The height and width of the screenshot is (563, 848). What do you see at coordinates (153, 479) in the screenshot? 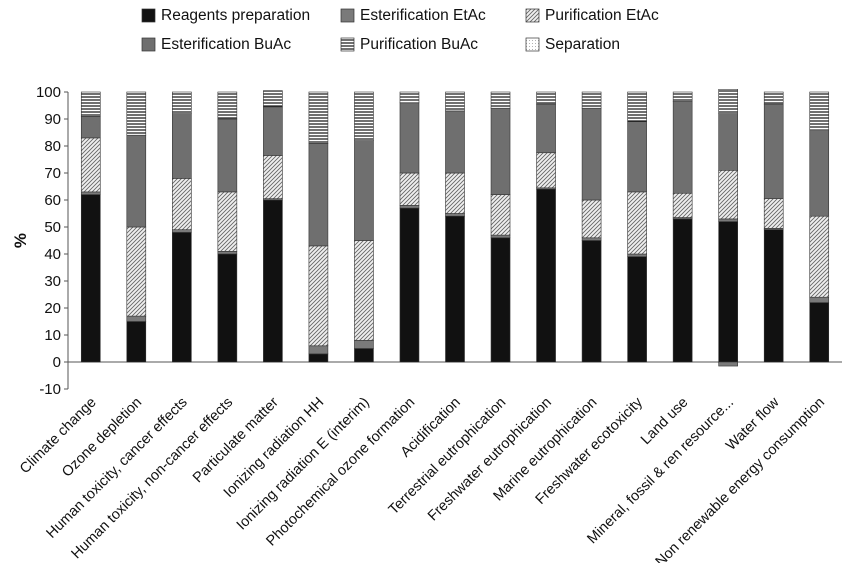
I see `x-tick-label: Human toxicity, non-cancer effects` at bounding box center [153, 479].